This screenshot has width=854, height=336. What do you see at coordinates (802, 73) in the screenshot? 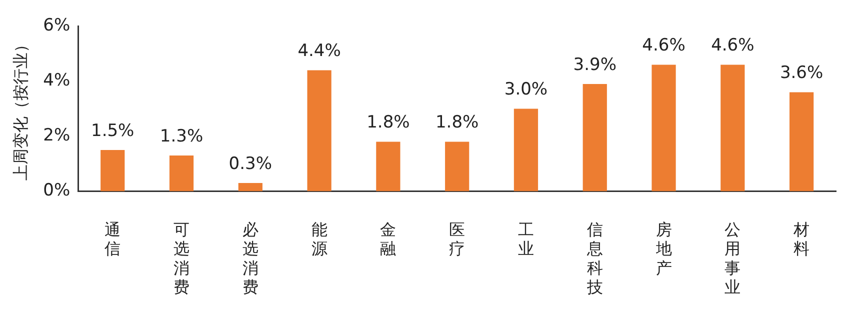
I see `data-label: 3.6%` at bounding box center [802, 73].